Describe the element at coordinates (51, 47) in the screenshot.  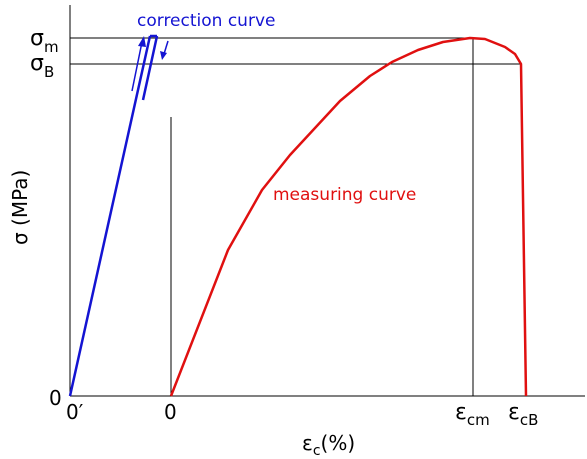
I see `y-tick-sigma-m-sub: m` at that location.